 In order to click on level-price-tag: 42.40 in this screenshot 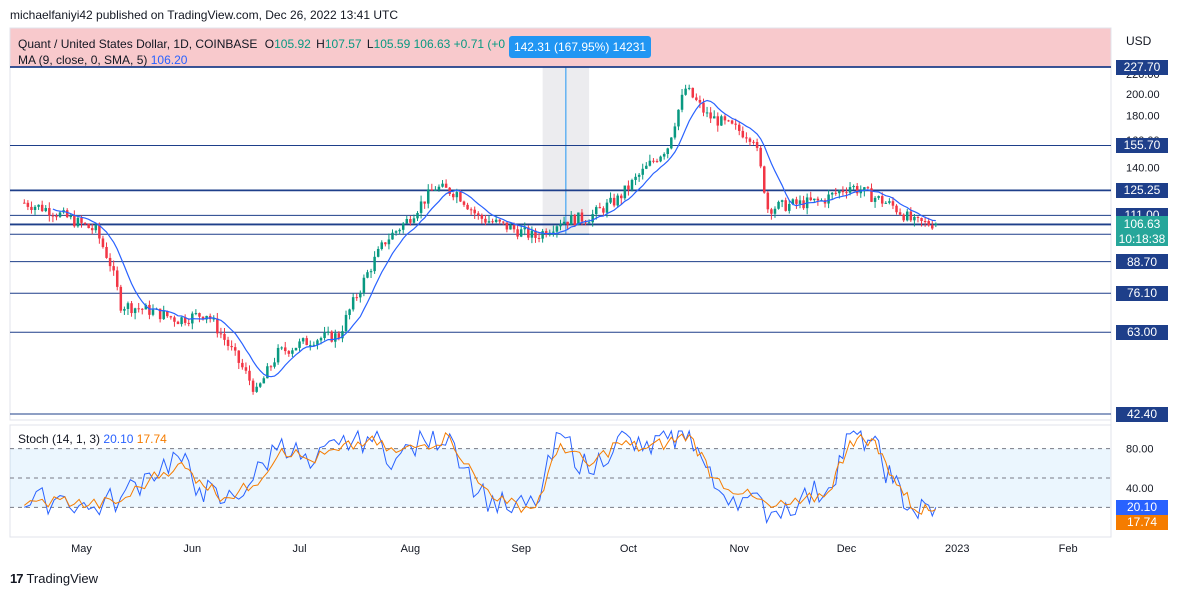, I will do `click(1142, 414)`.